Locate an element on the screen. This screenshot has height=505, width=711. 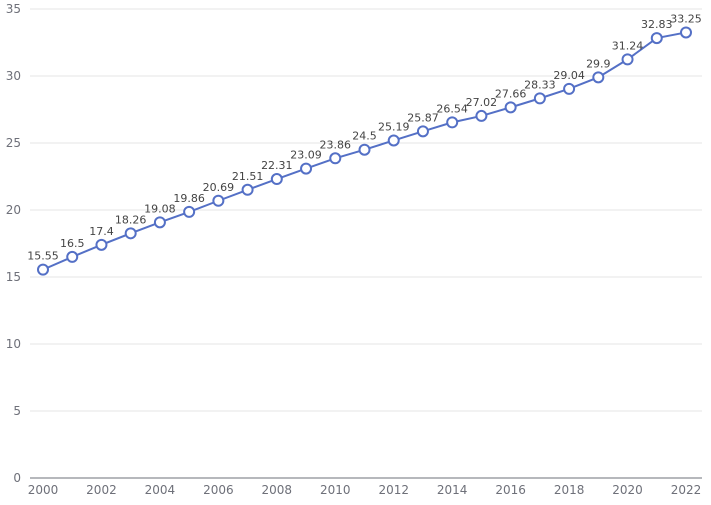
y-axis-ticks: 0 5 10 15 20 25 30 35 is located at coordinates (13, 243).